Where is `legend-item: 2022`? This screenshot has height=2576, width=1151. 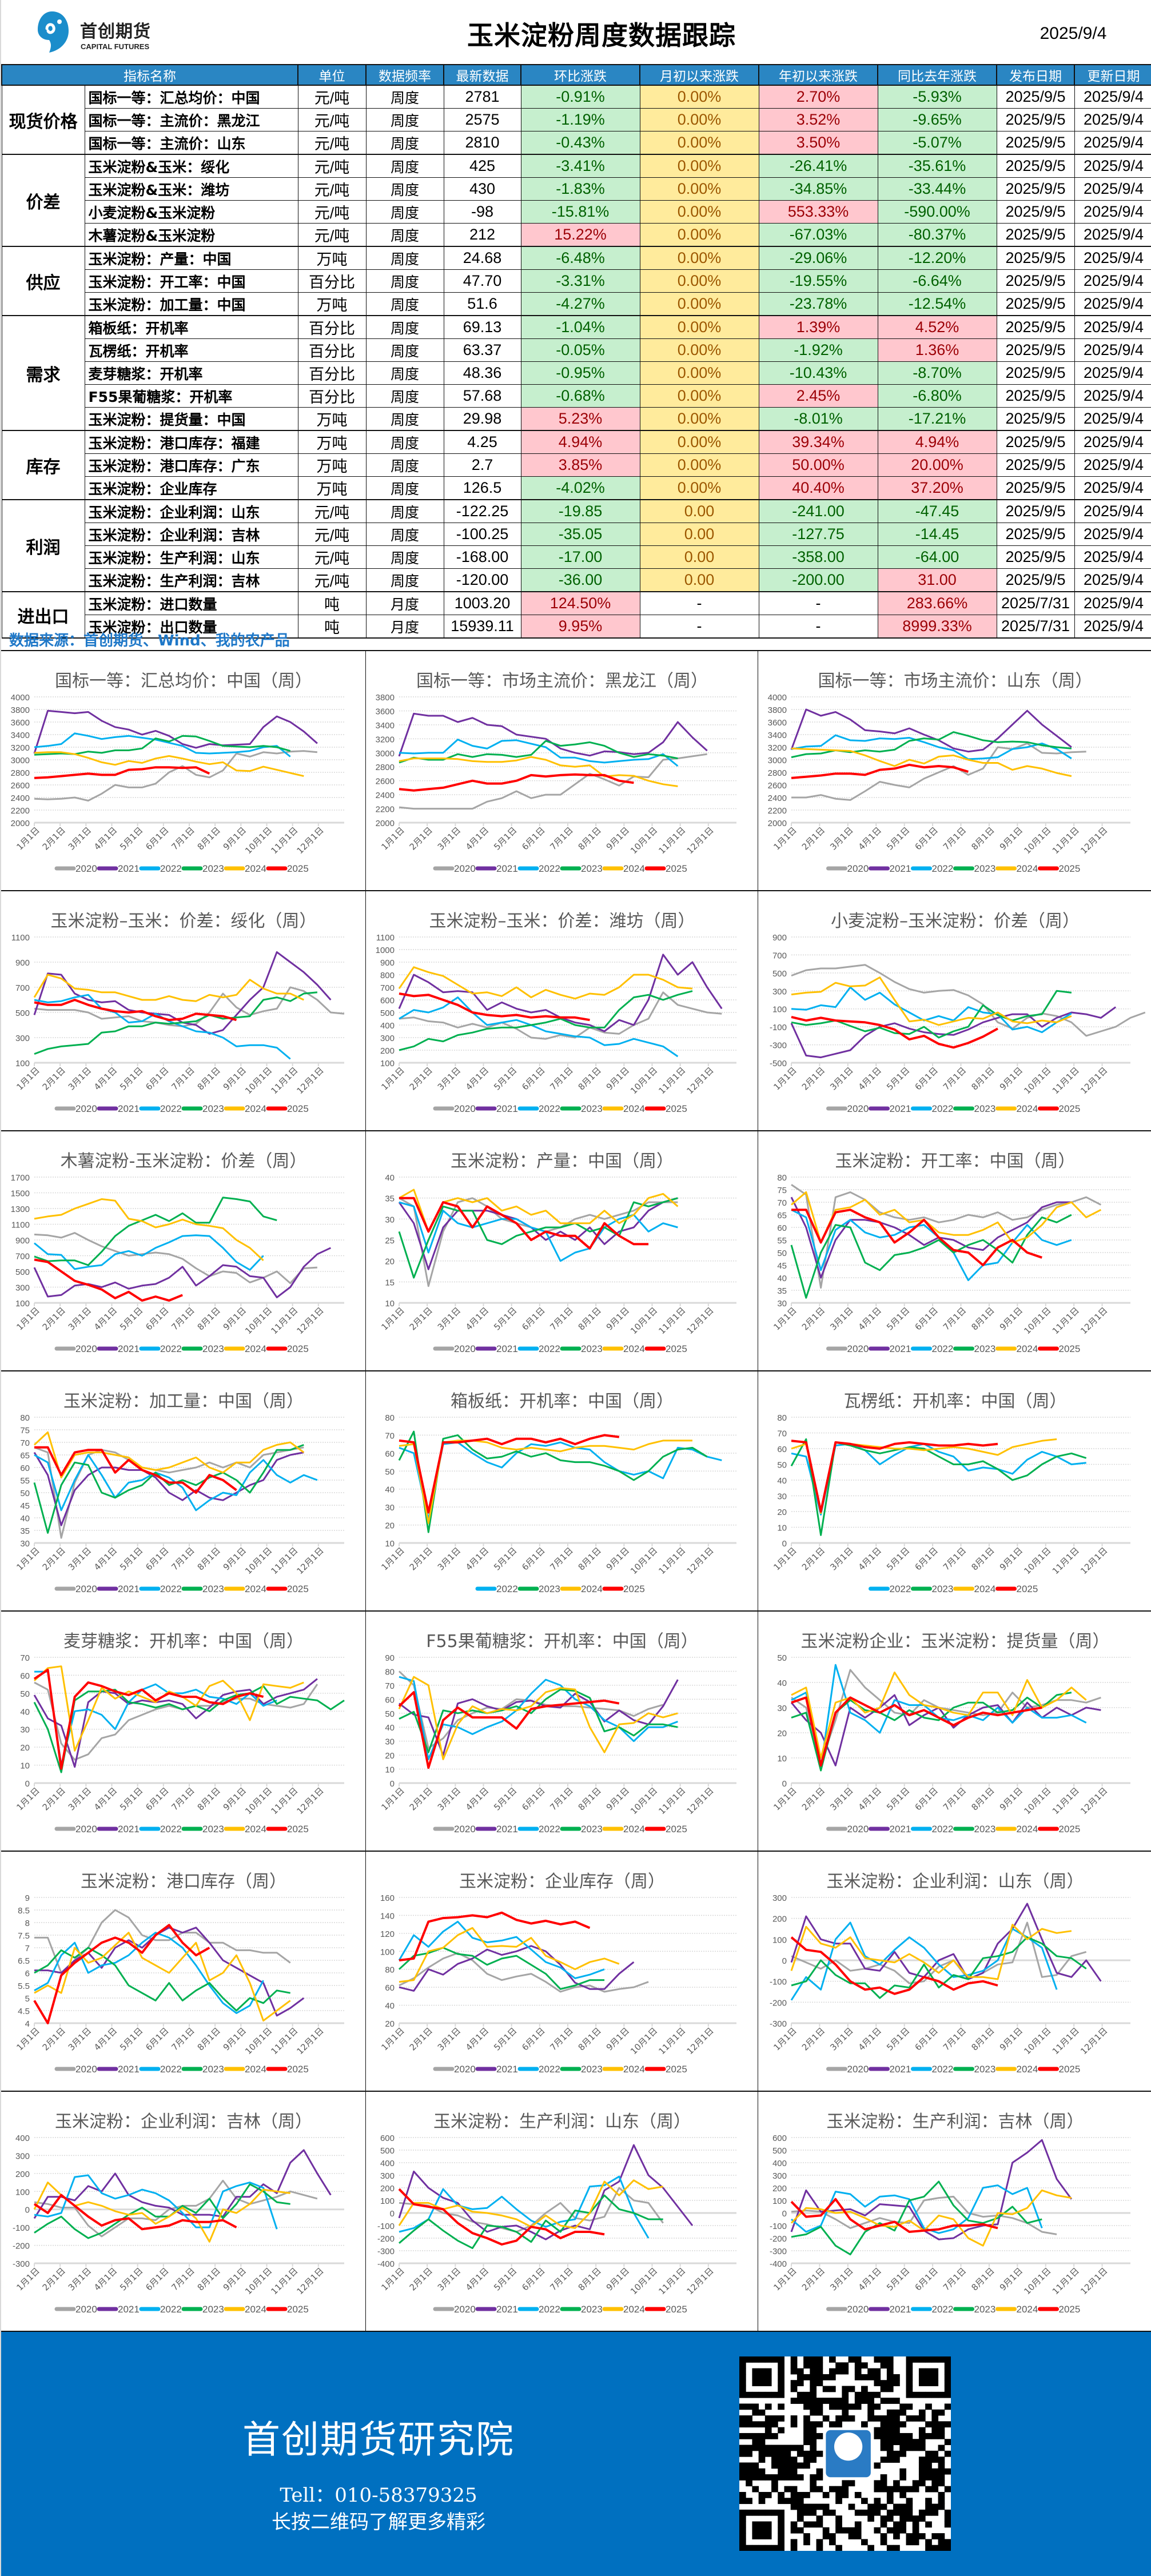
legend-item: 2022 is located at coordinates (160, 1829).